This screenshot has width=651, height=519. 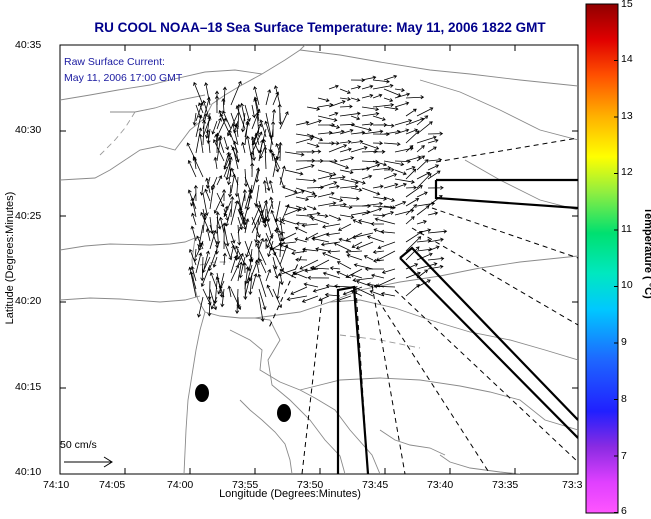 What do you see at coordinates (624, 399) in the screenshot?
I see `colorbar-tick-label: 8` at bounding box center [624, 399].